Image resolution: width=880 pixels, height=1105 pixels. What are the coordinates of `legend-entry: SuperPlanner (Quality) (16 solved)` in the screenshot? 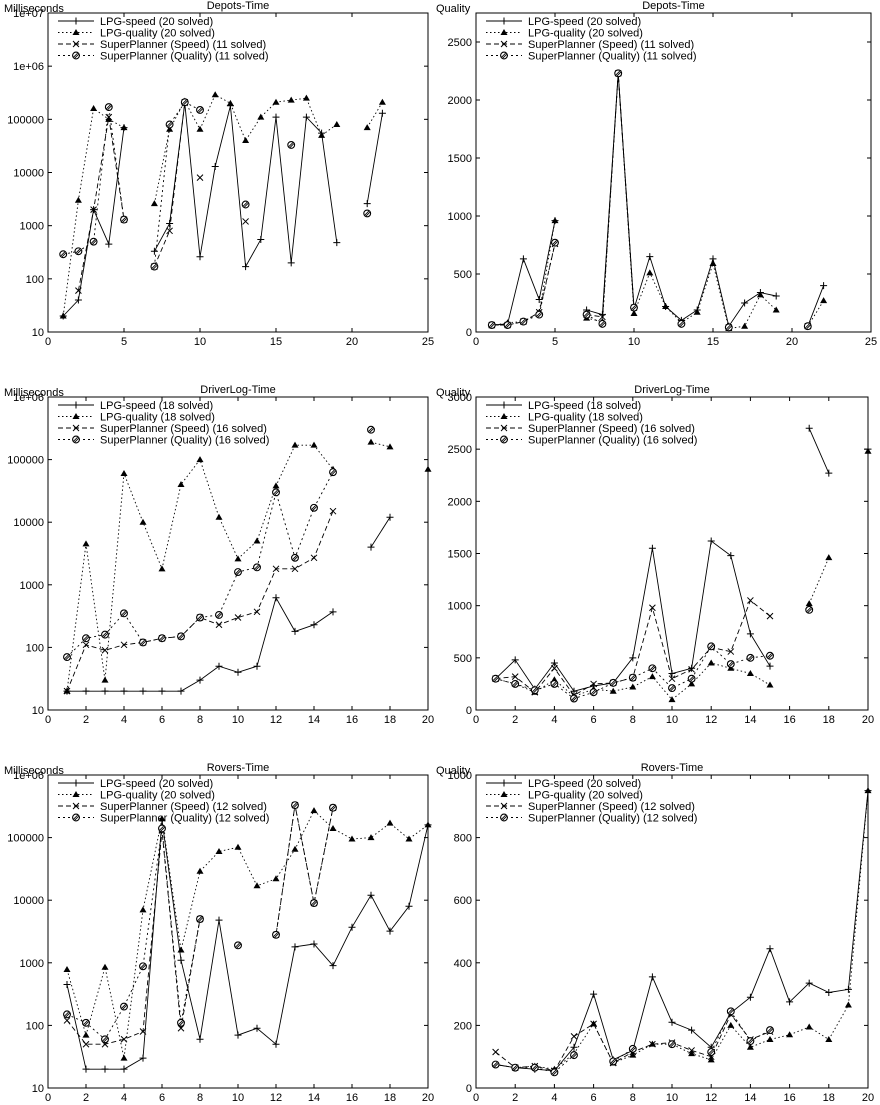 It's located at (612, 441).